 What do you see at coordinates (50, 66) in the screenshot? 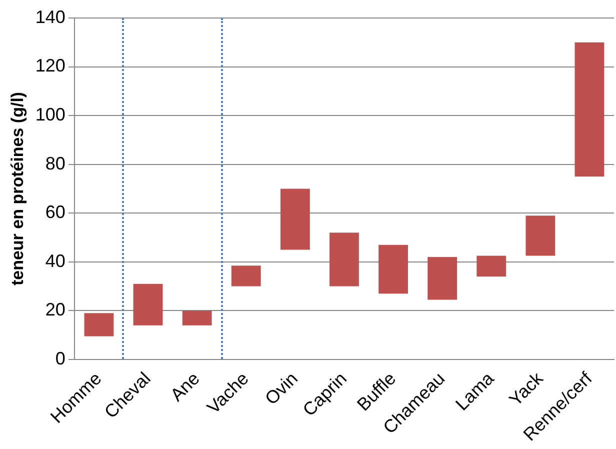
I see `y-tick-label: 120` at bounding box center [50, 66].